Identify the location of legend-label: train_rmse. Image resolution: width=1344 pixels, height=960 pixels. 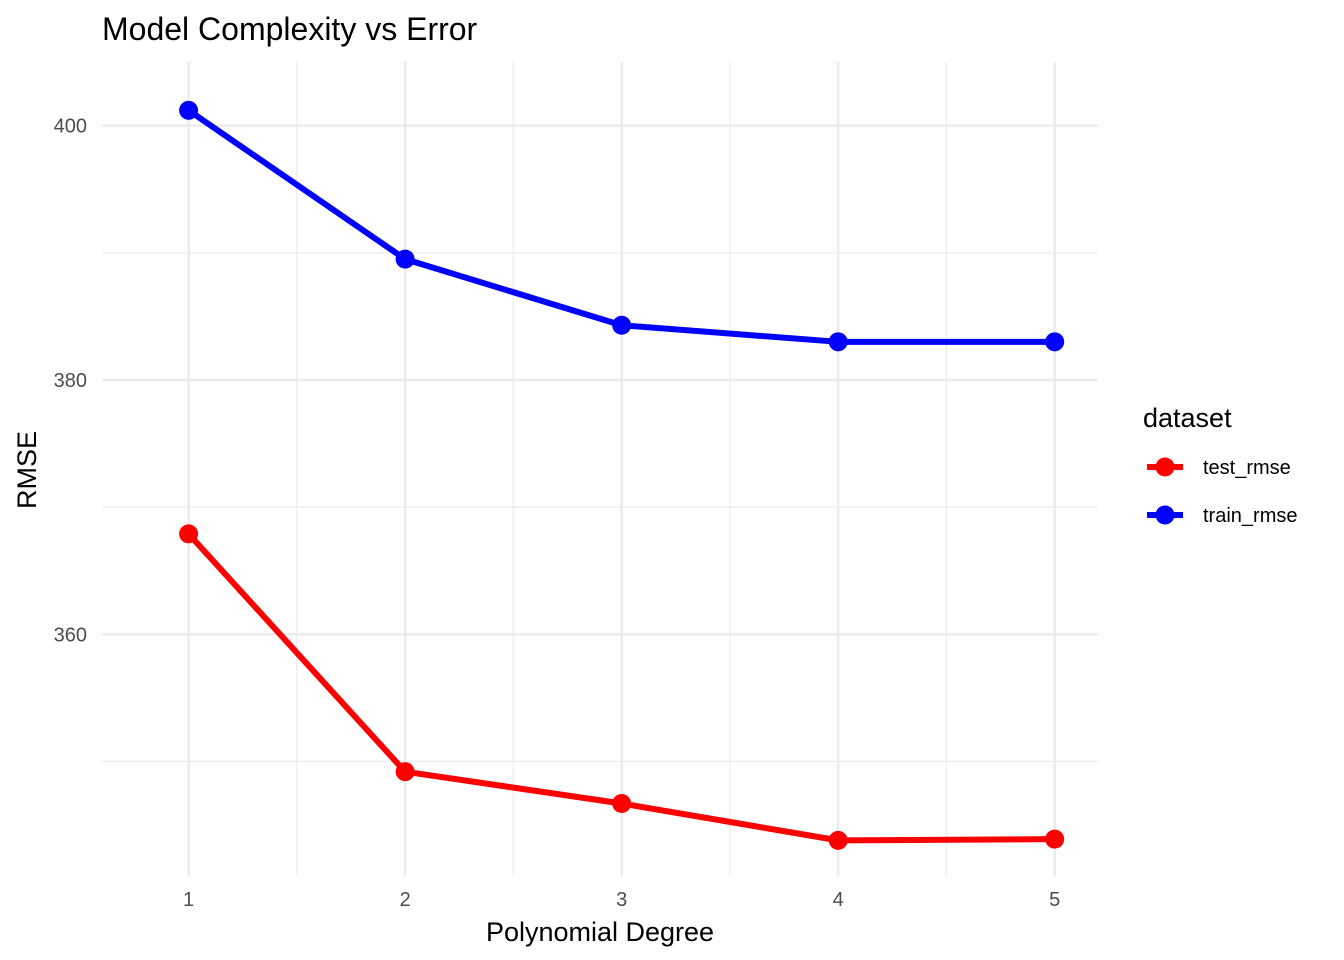
(1250, 516).